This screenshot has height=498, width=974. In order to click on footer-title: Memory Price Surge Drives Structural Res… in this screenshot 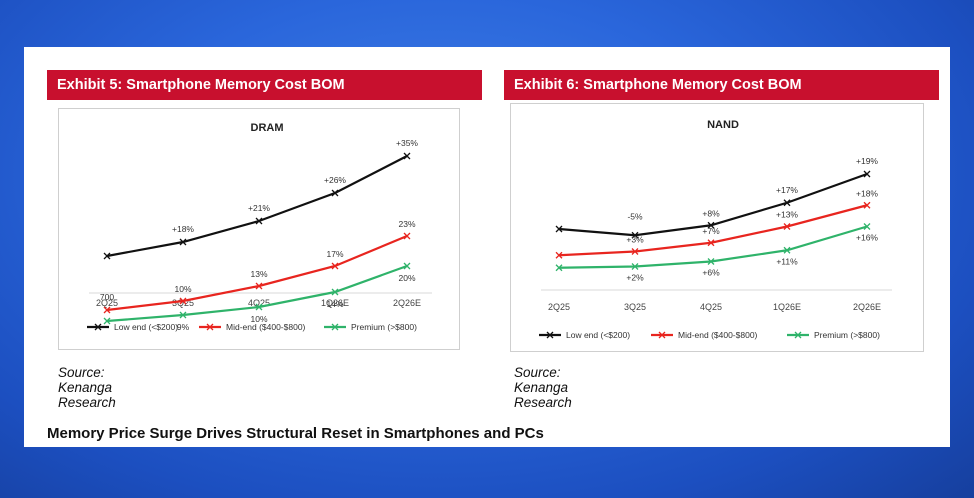, I will do `click(295, 433)`.